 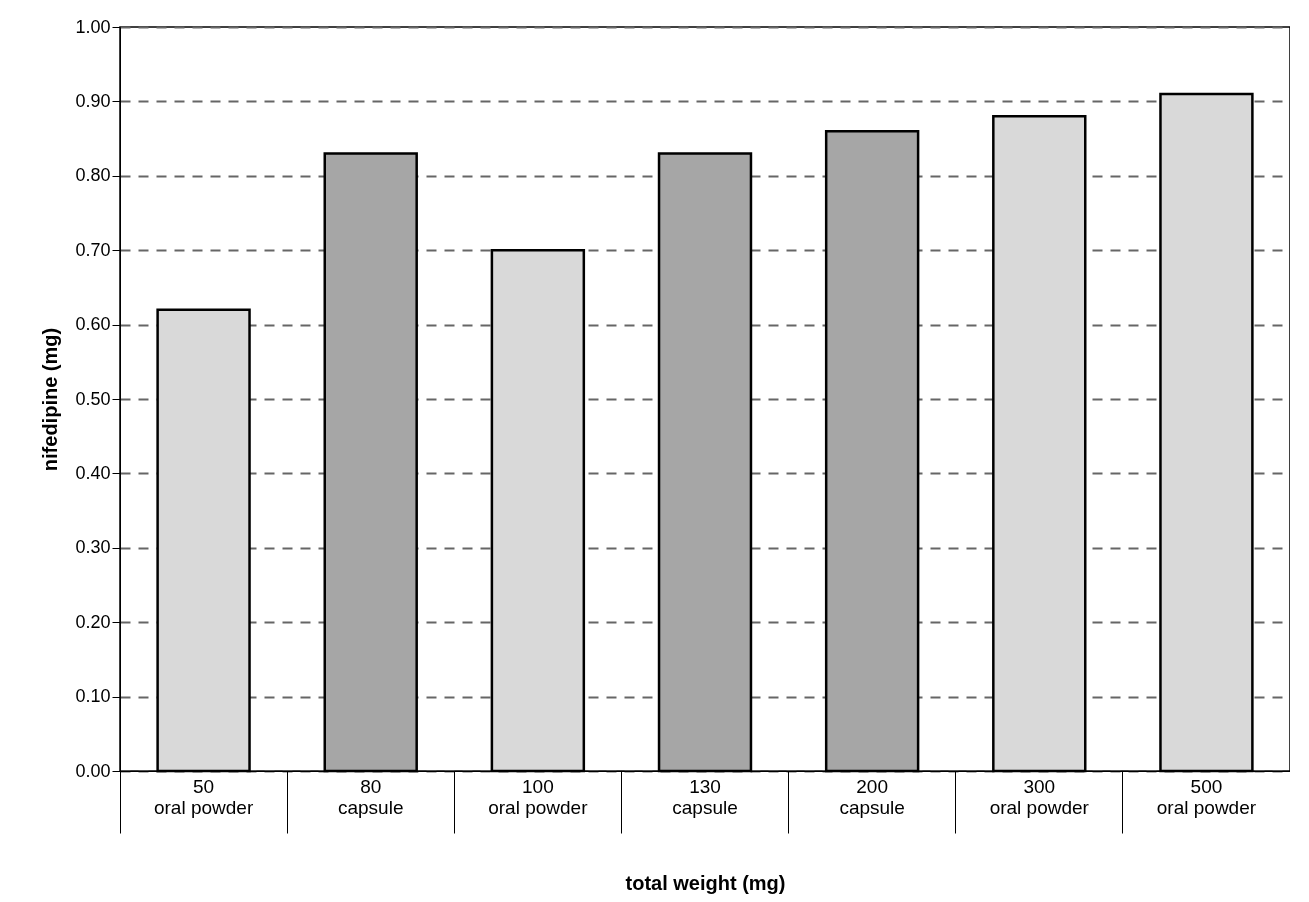 I want to click on x-tick-label: 50 oral powder, so click(x=203, y=796).